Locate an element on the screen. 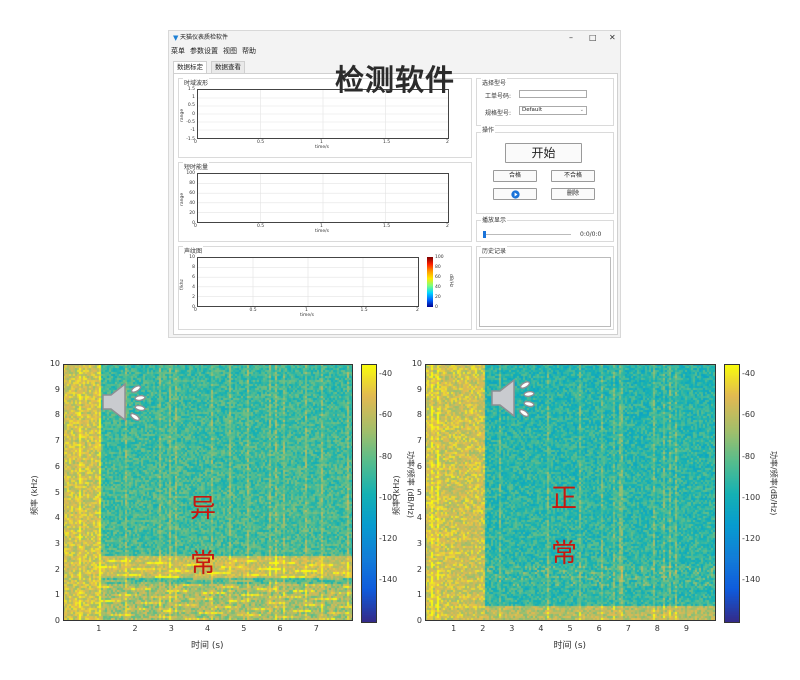 The width and height of the screenshot is (800, 680). time_wave-grid is located at coordinates (323, 114).